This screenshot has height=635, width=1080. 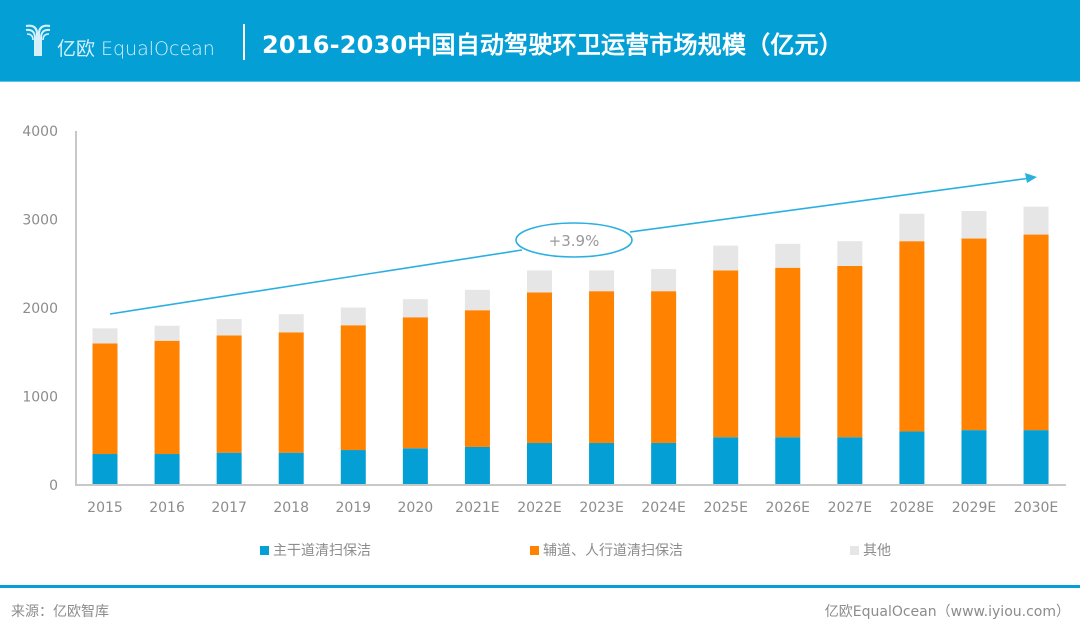 I want to click on y-axis: 0 1000 2000 3000 4000, so click(x=49, y=309).